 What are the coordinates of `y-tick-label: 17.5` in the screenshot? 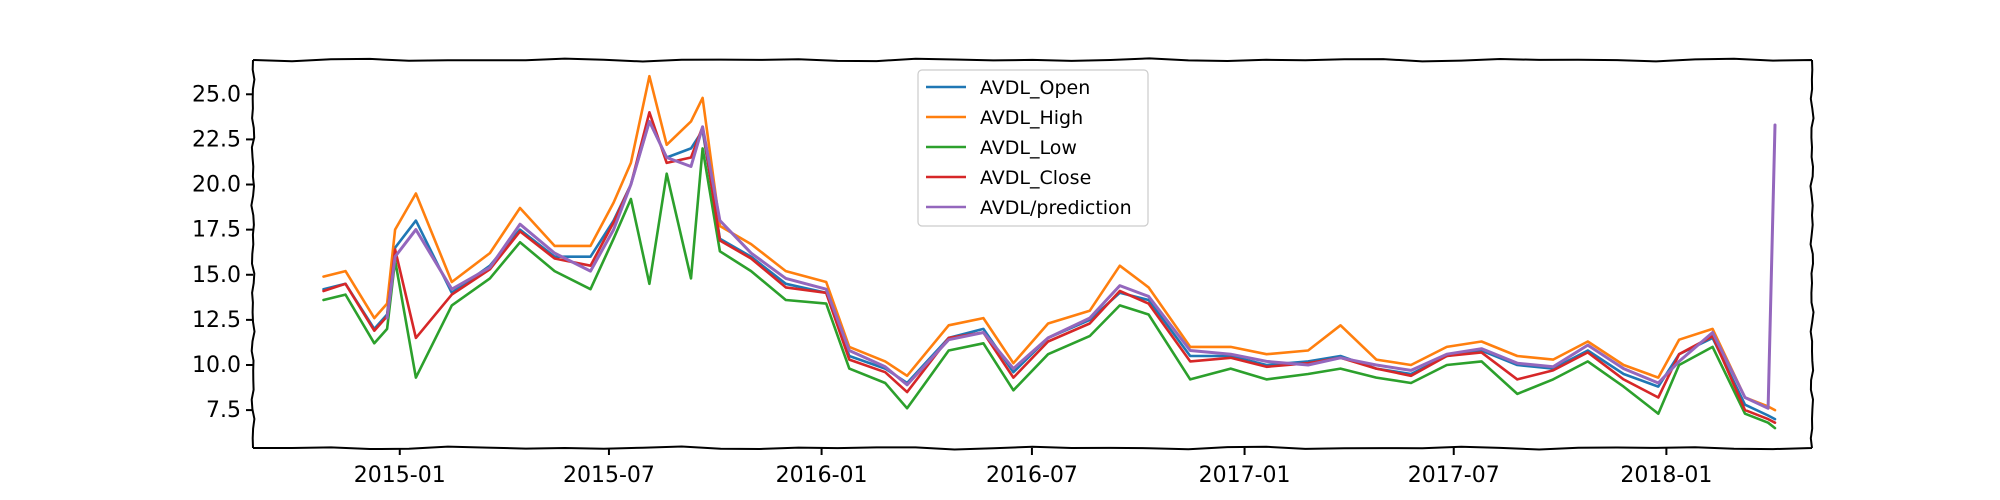 It's located at (216, 230).